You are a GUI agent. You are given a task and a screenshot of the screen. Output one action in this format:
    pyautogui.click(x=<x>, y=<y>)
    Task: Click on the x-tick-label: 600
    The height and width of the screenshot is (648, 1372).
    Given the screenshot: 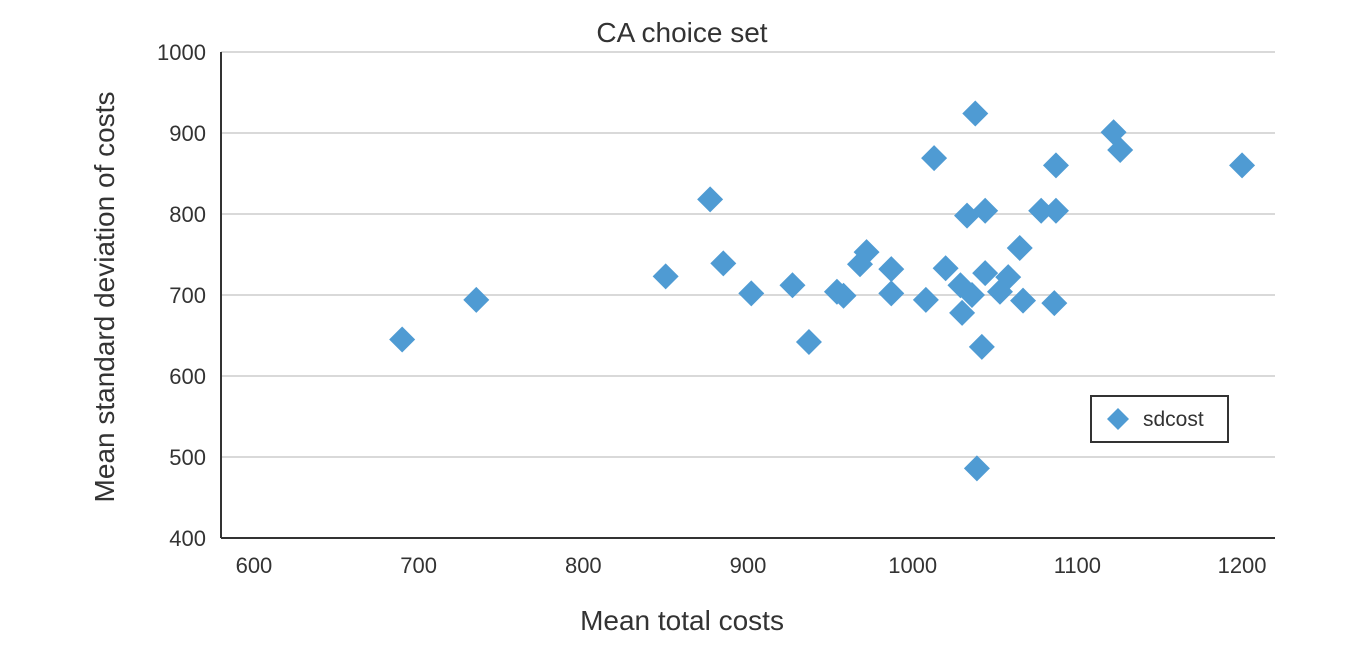 What is the action you would take?
    pyautogui.click(x=254, y=565)
    